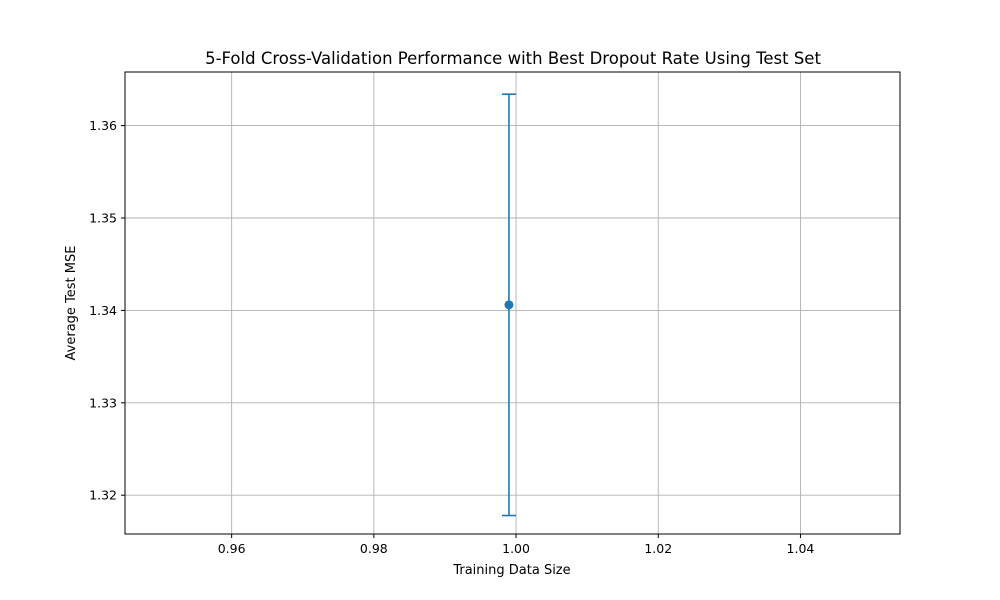  I want to click on y-tick-label: 1.32, so click(103, 495).